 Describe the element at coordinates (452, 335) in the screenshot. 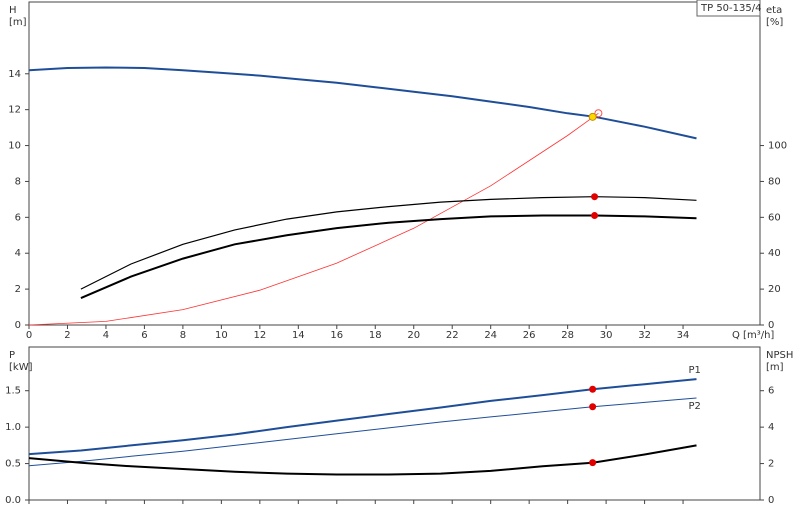

I see `x-tick-label: 22` at that location.